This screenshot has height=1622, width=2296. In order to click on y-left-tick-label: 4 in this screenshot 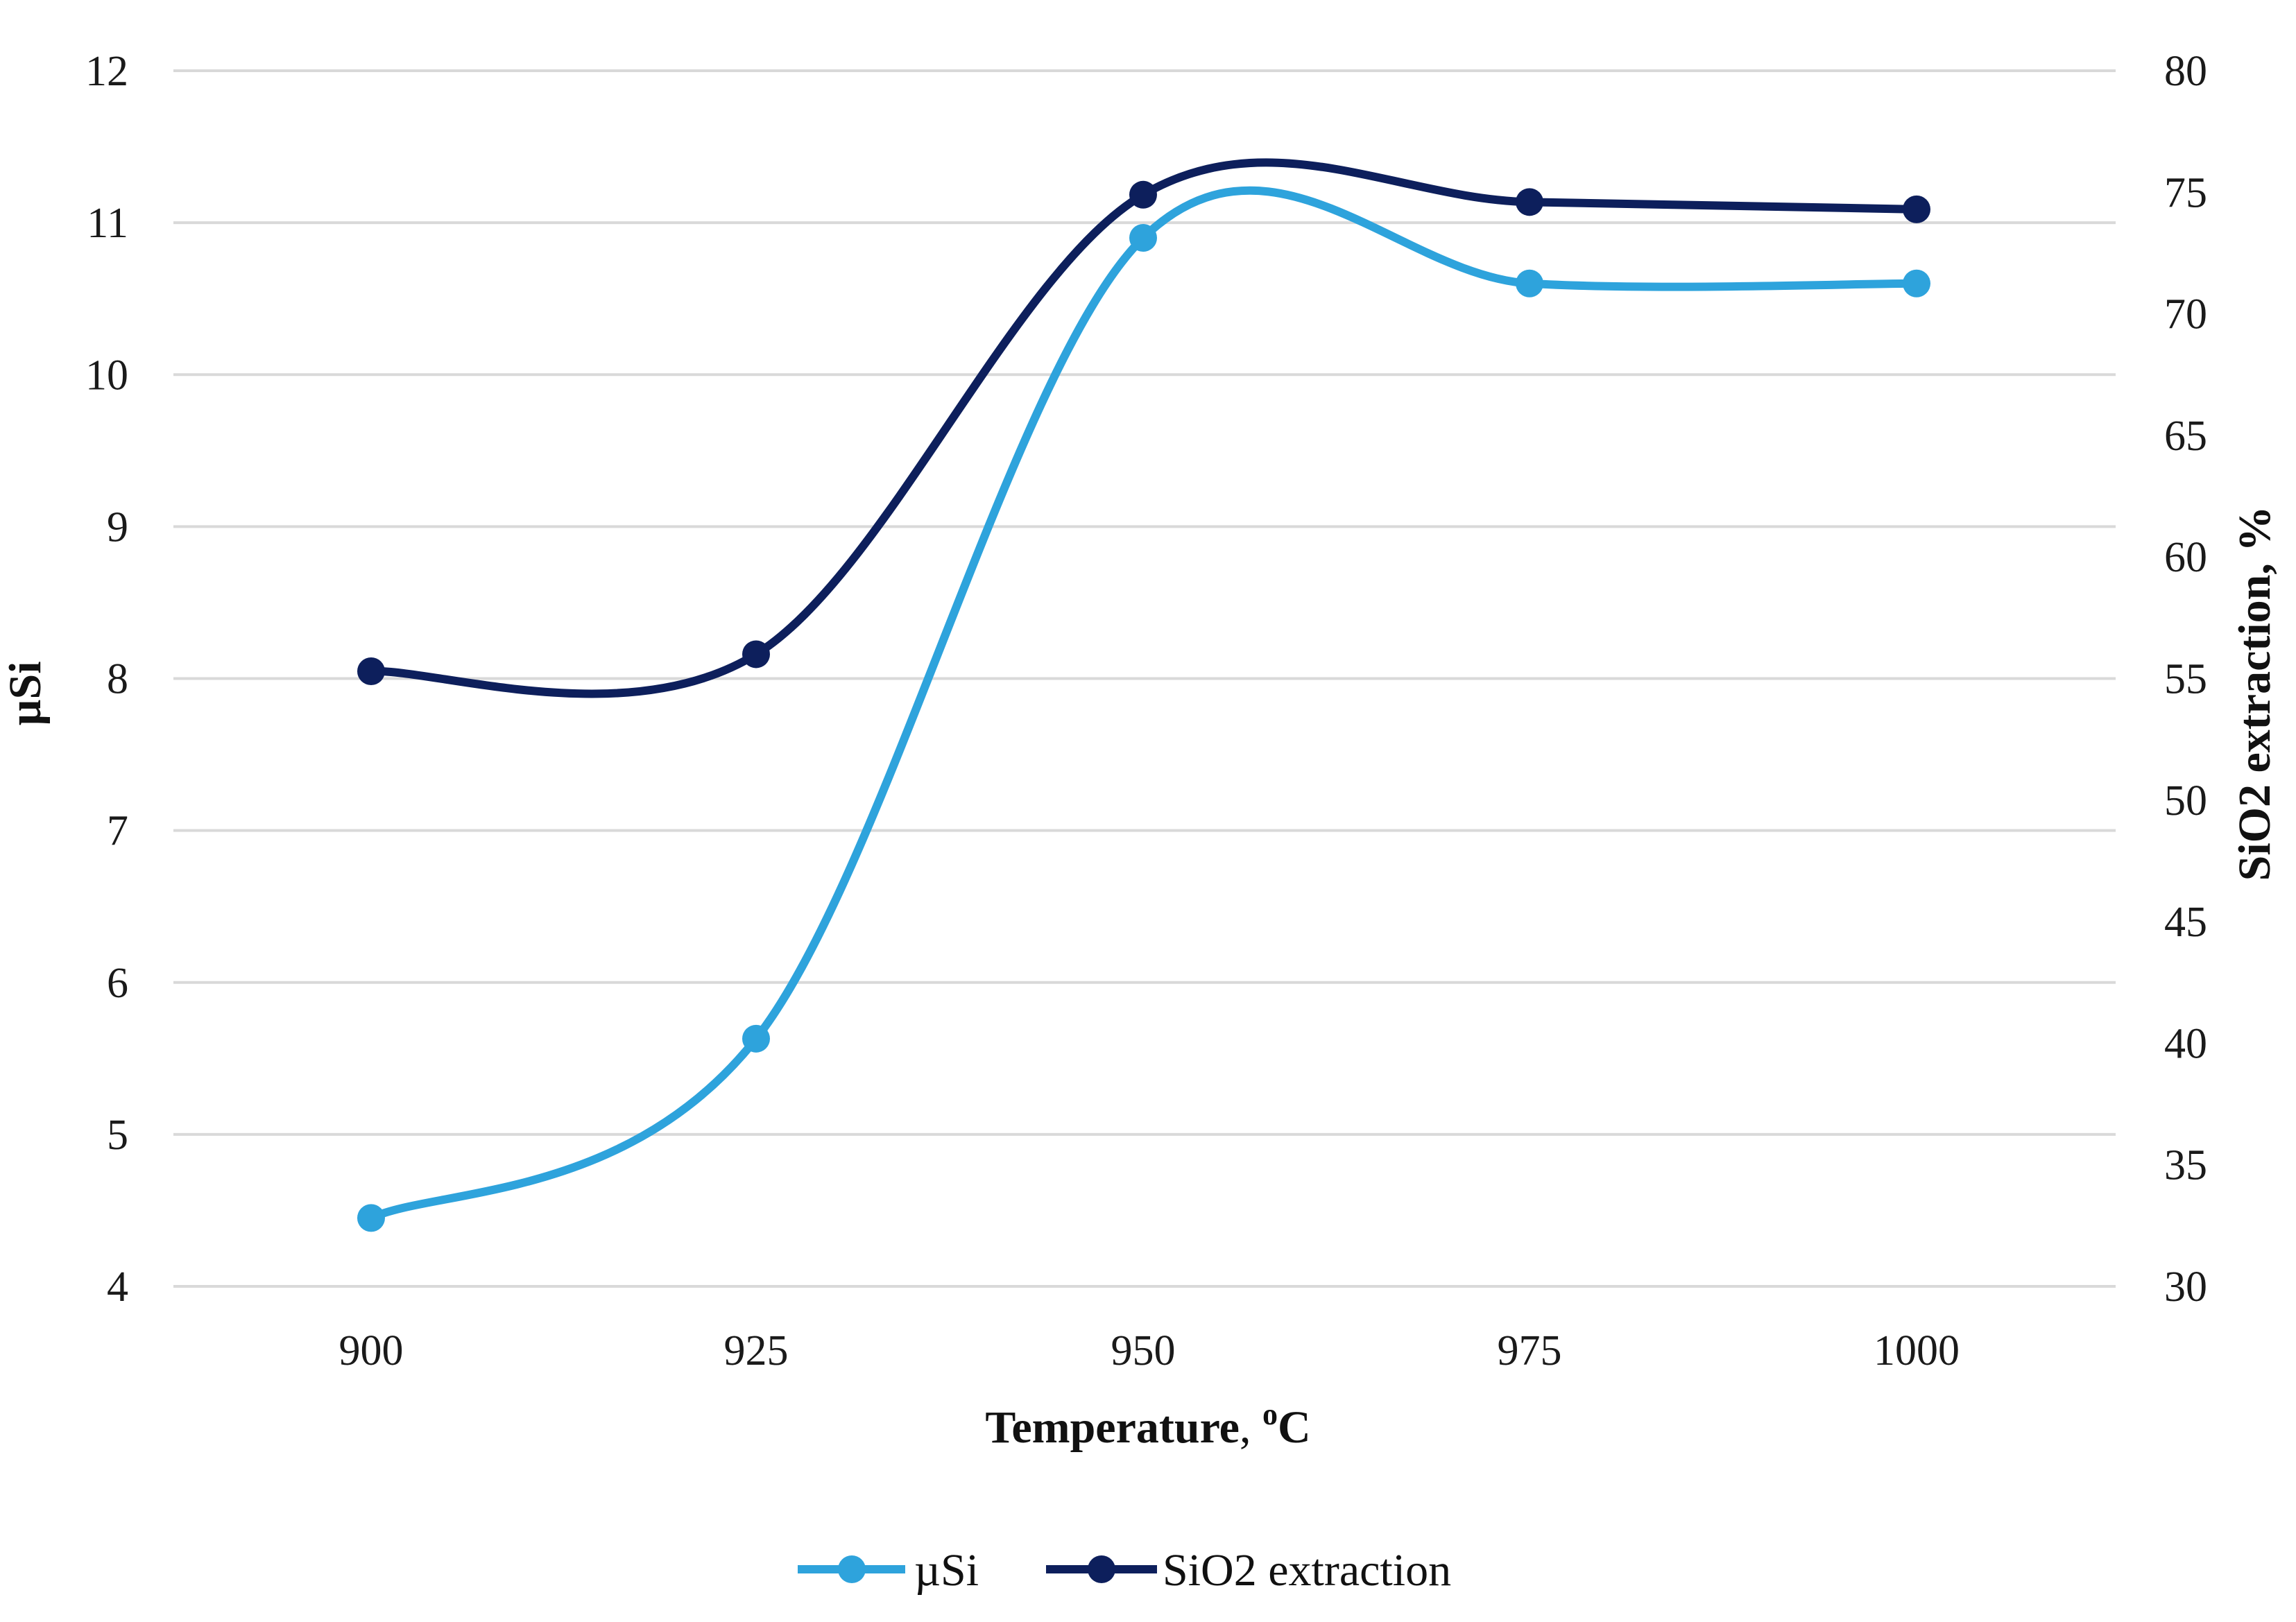, I will do `click(117, 1287)`.